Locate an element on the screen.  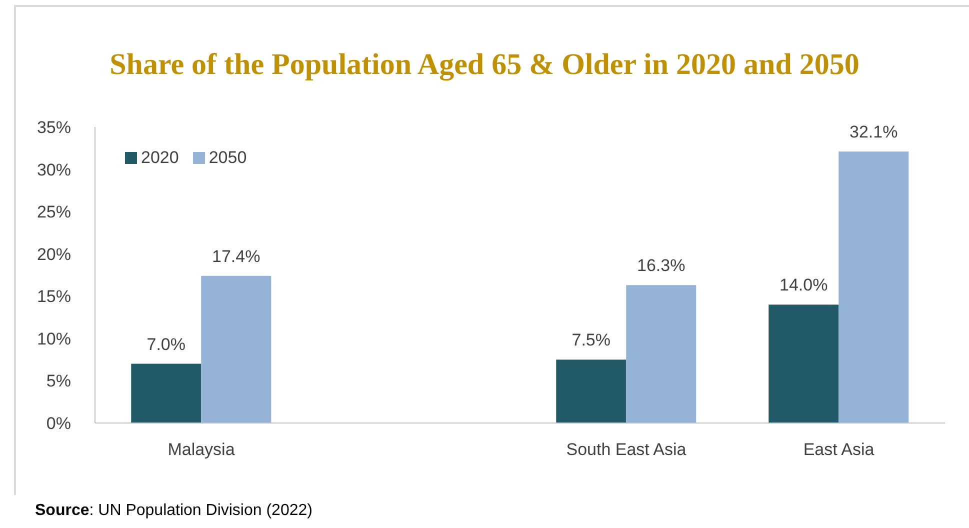
data-label: 7.0% is located at coordinates (166, 344).